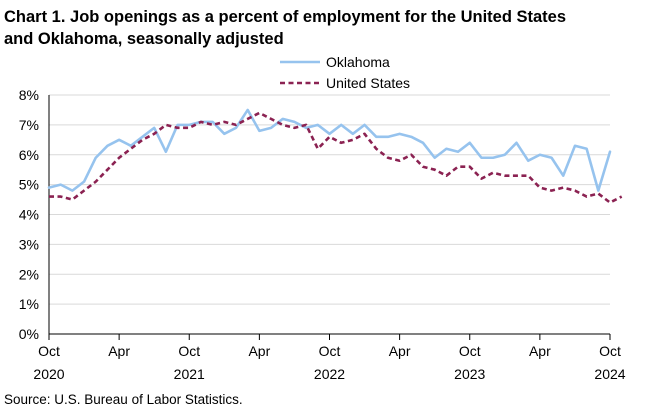 This screenshot has width=647, height=413. What do you see at coordinates (345, 72) in the screenshot?
I see `legend: Oklahoma United States` at bounding box center [345, 72].